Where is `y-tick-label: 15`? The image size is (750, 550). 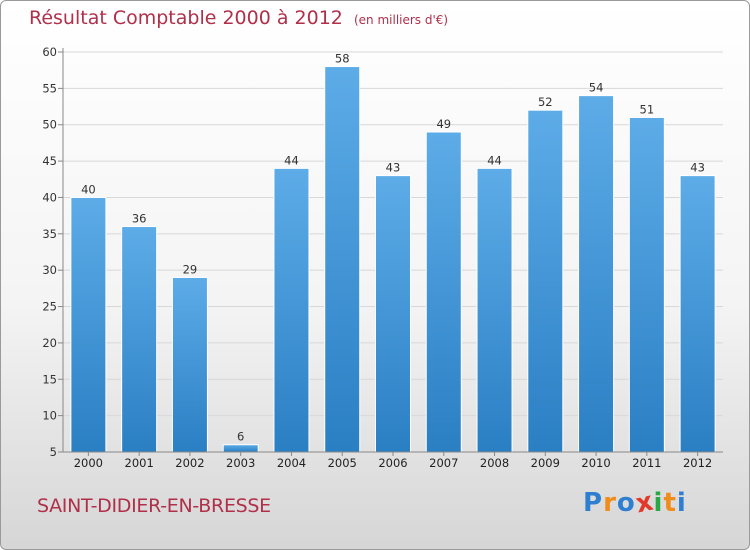 y-tick-label: 15 is located at coordinates (49, 379).